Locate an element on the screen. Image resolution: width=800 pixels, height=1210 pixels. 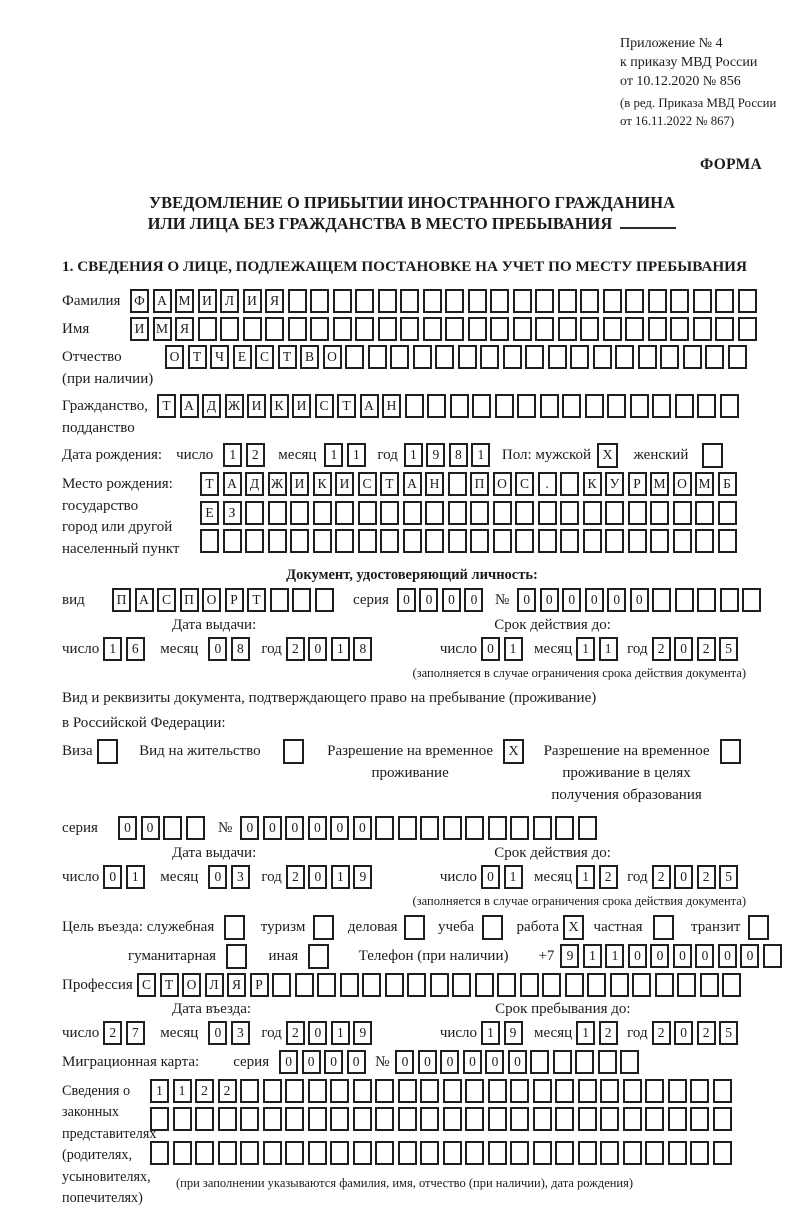
char-cell: С is located at coordinates (324, 406).